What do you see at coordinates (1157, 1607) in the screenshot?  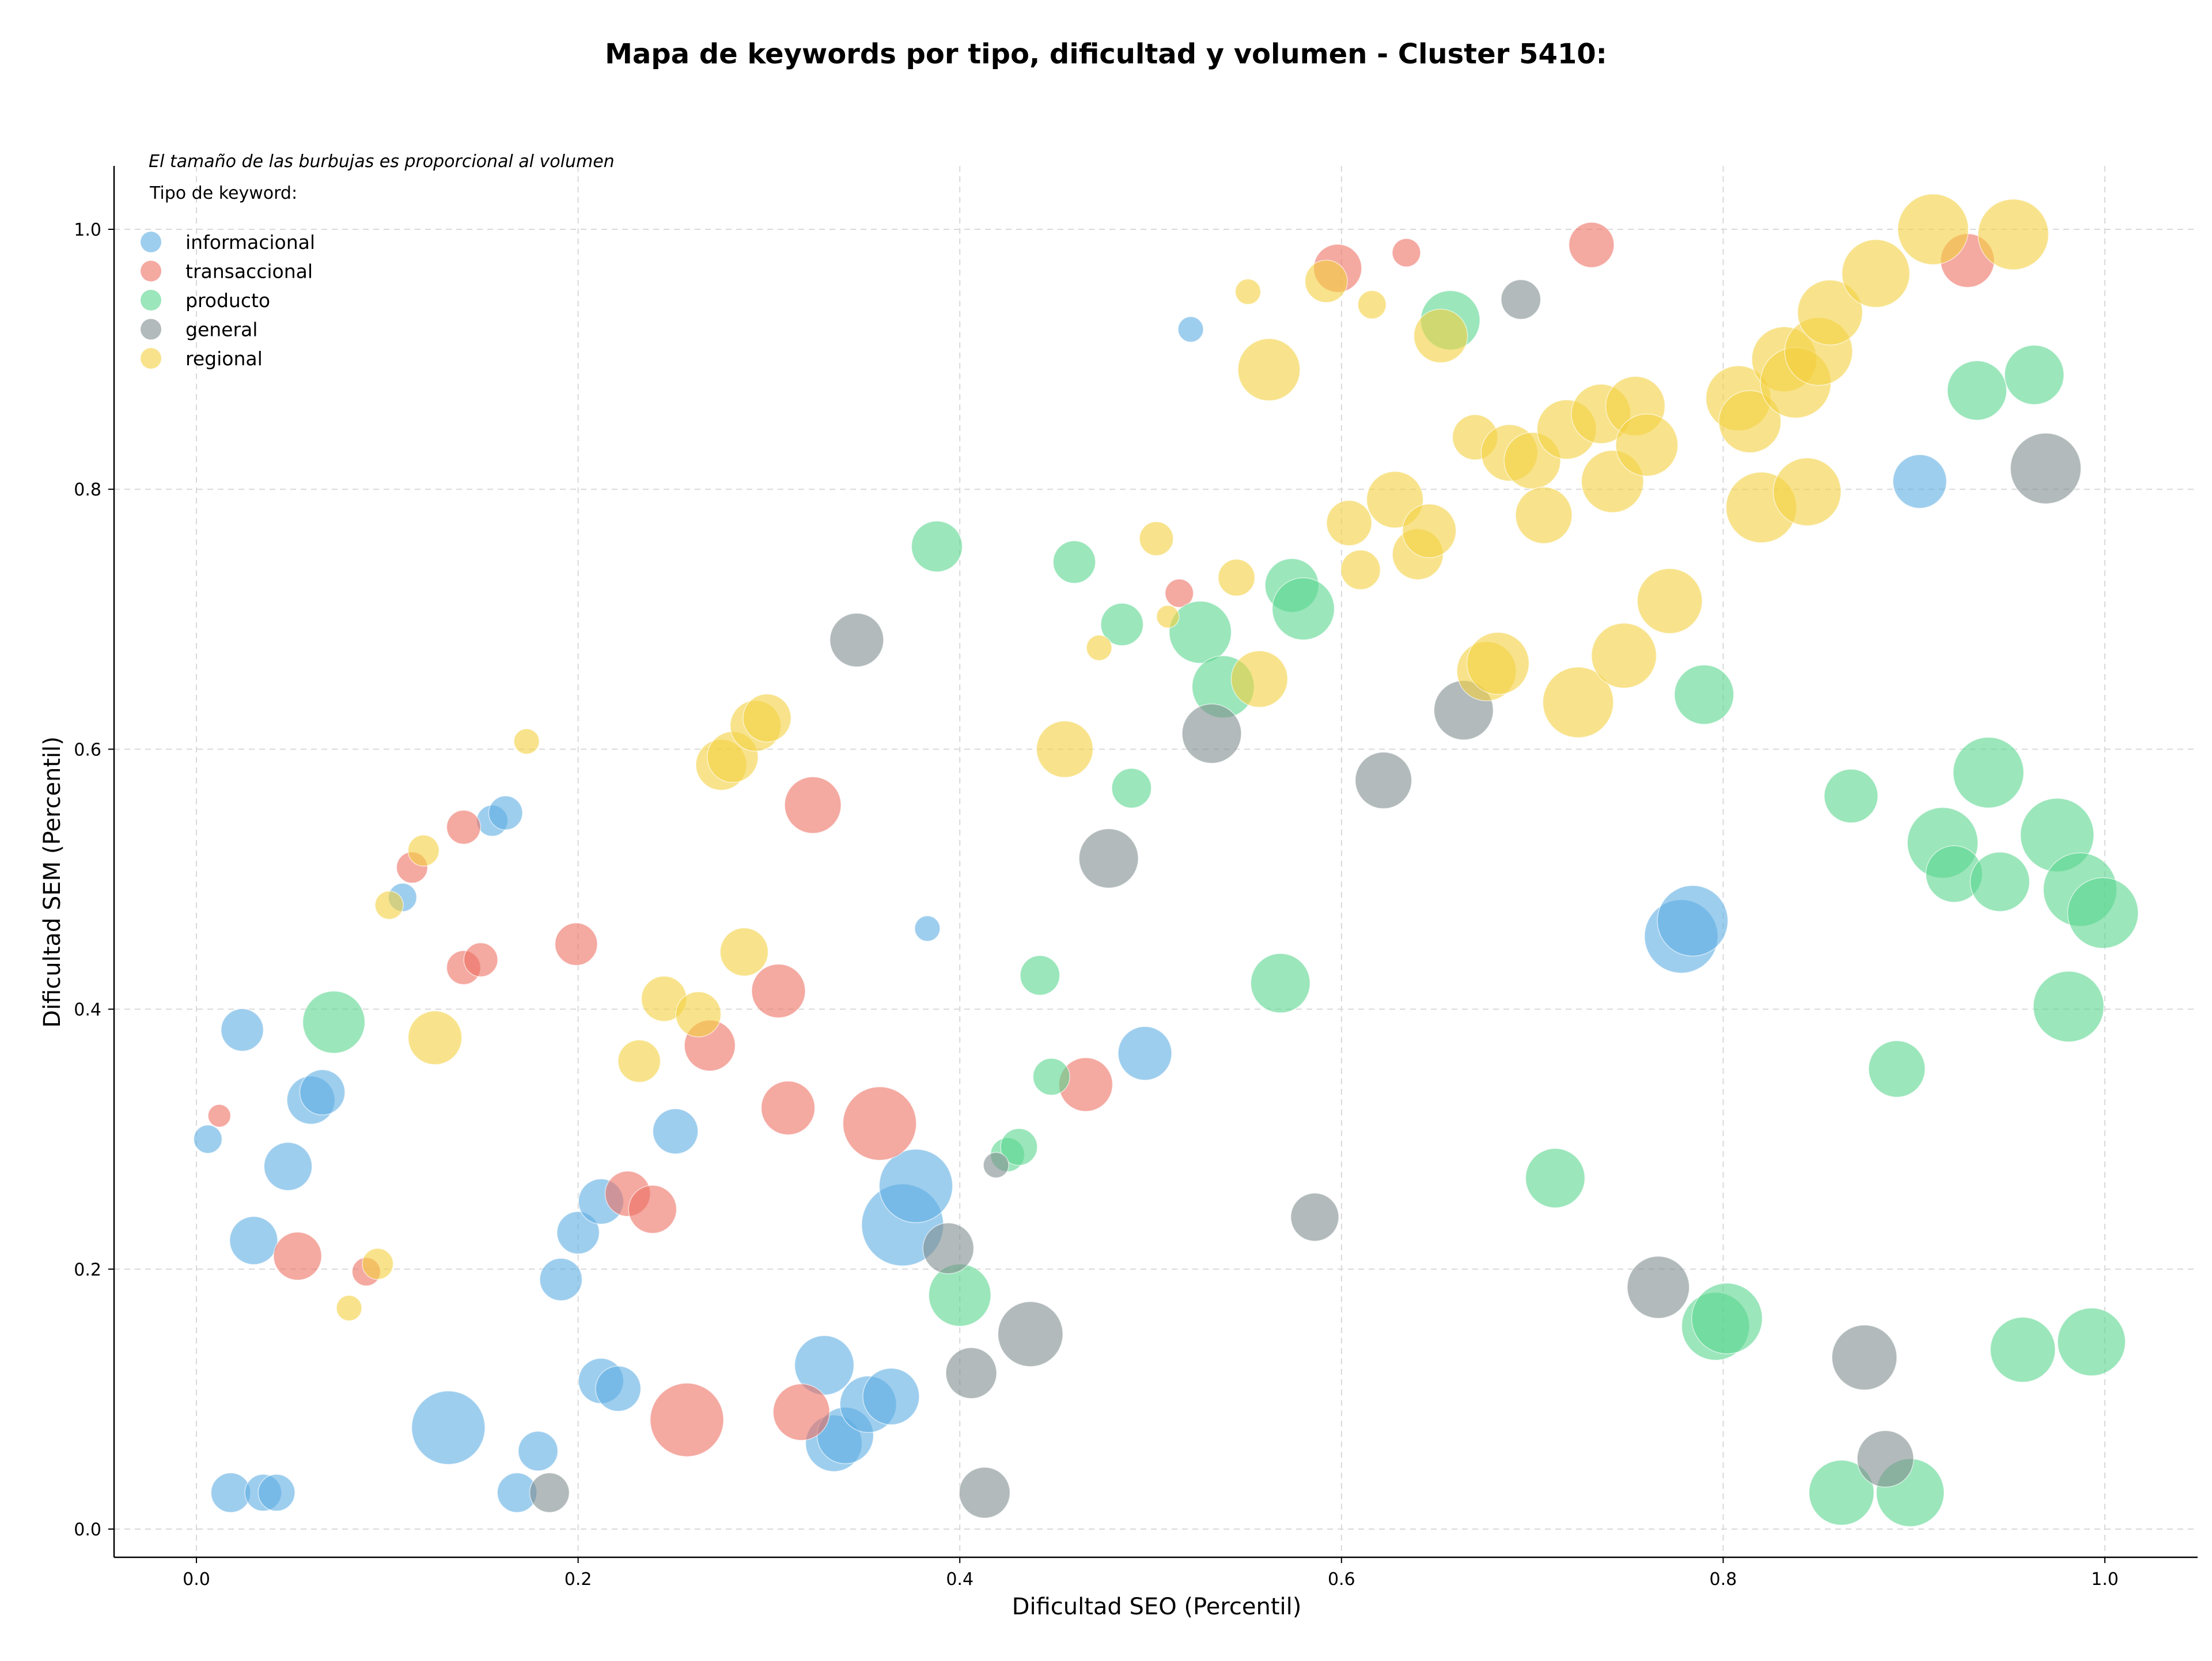 I see `x-axis-label: Dificultad SEO (Percentil)` at bounding box center [1157, 1607].